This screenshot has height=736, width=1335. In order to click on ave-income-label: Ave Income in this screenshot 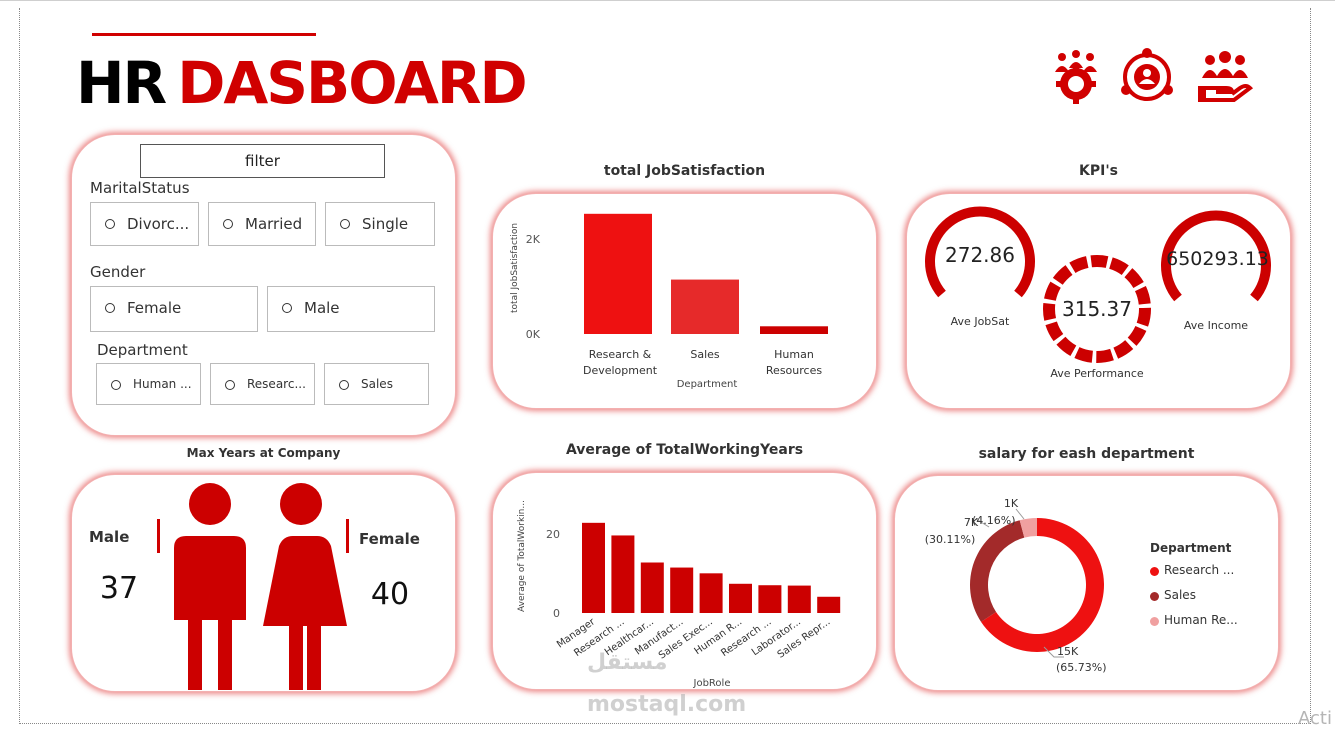, I will do `click(1216, 325)`.